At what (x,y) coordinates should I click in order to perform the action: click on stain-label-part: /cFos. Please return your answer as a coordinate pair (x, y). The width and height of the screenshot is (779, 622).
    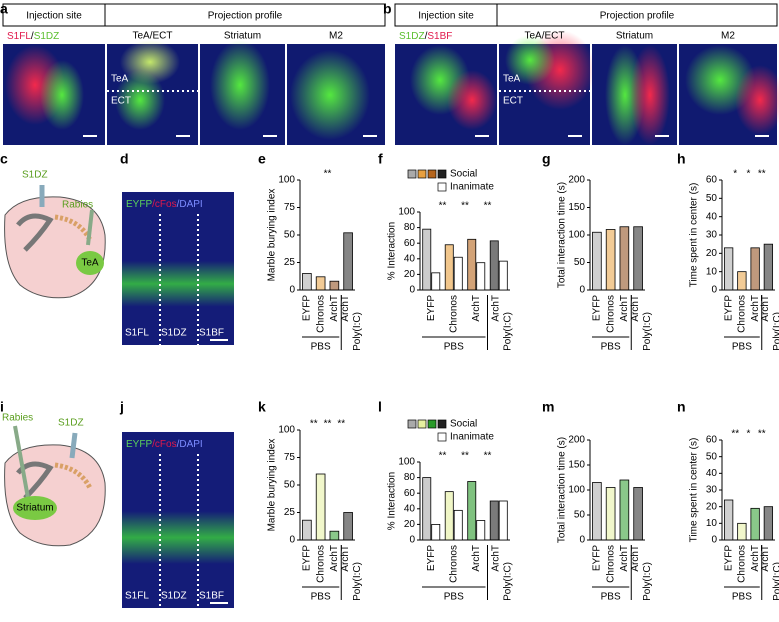
    Looking at the image, I should click on (164, 204).